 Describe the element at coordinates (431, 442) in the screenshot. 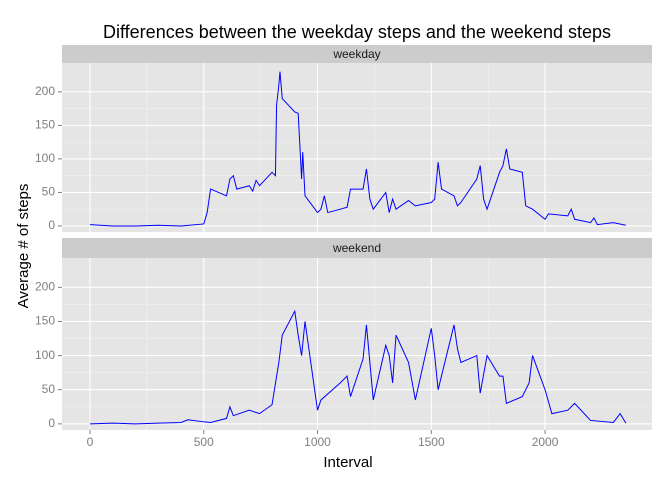

I see `x-tick-label: 1500` at that location.